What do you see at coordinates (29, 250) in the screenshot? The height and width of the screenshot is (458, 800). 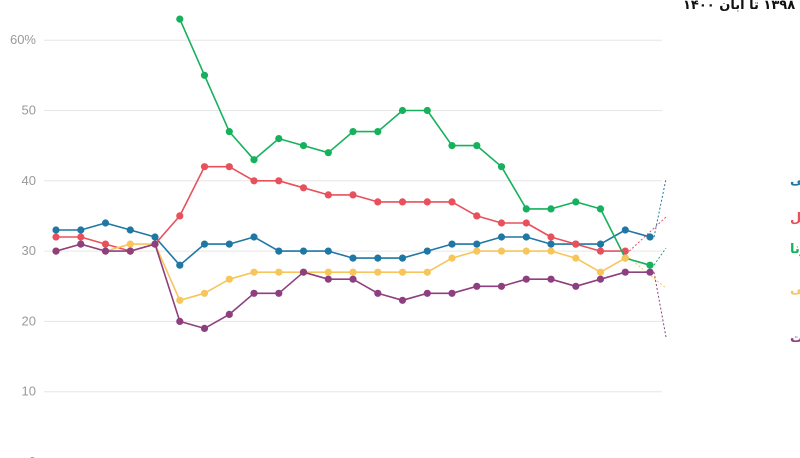 I see `y-tick-label: 30` at bounding box center [29, 250].